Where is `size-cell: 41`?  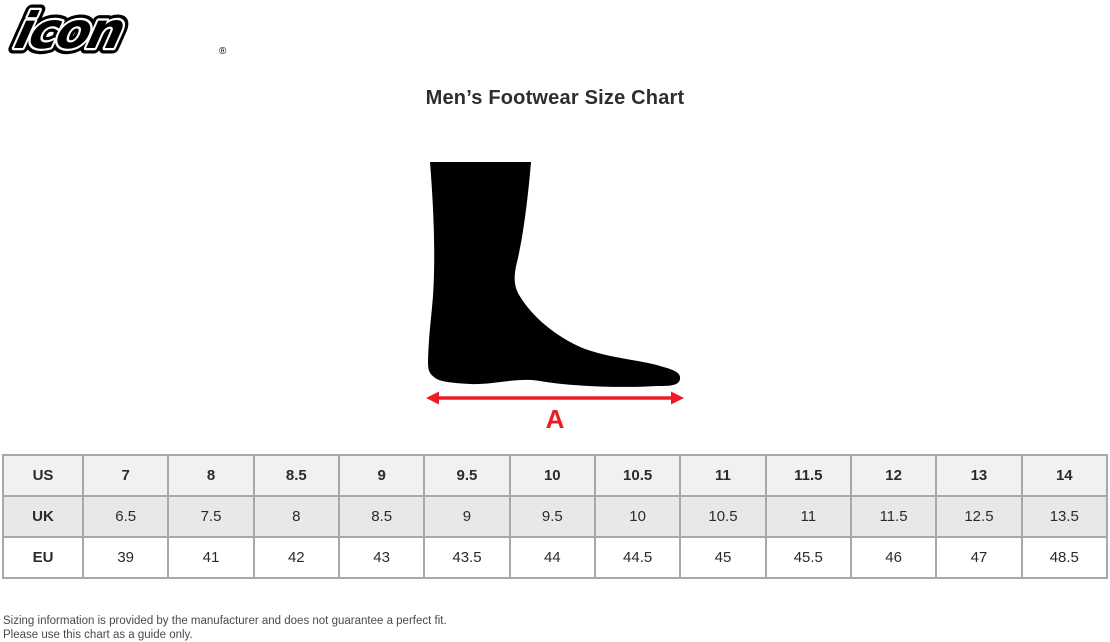 size-cell: 41 is located at coordinates (211, 557).